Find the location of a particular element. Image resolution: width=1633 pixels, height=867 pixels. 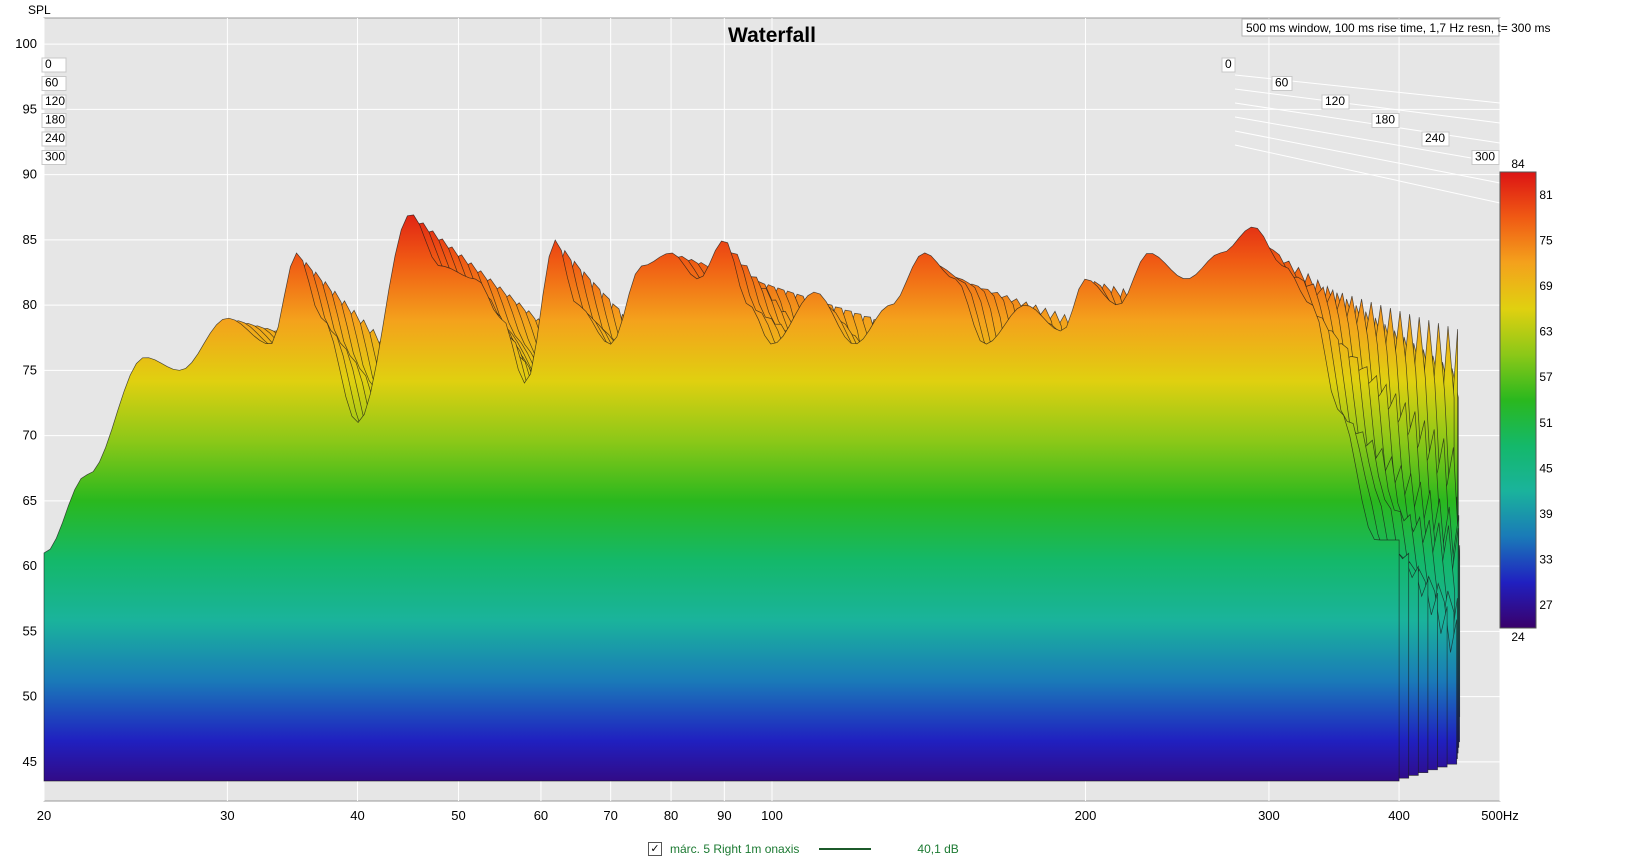

colorbar-gradient is located at coordinates (1518, 400).